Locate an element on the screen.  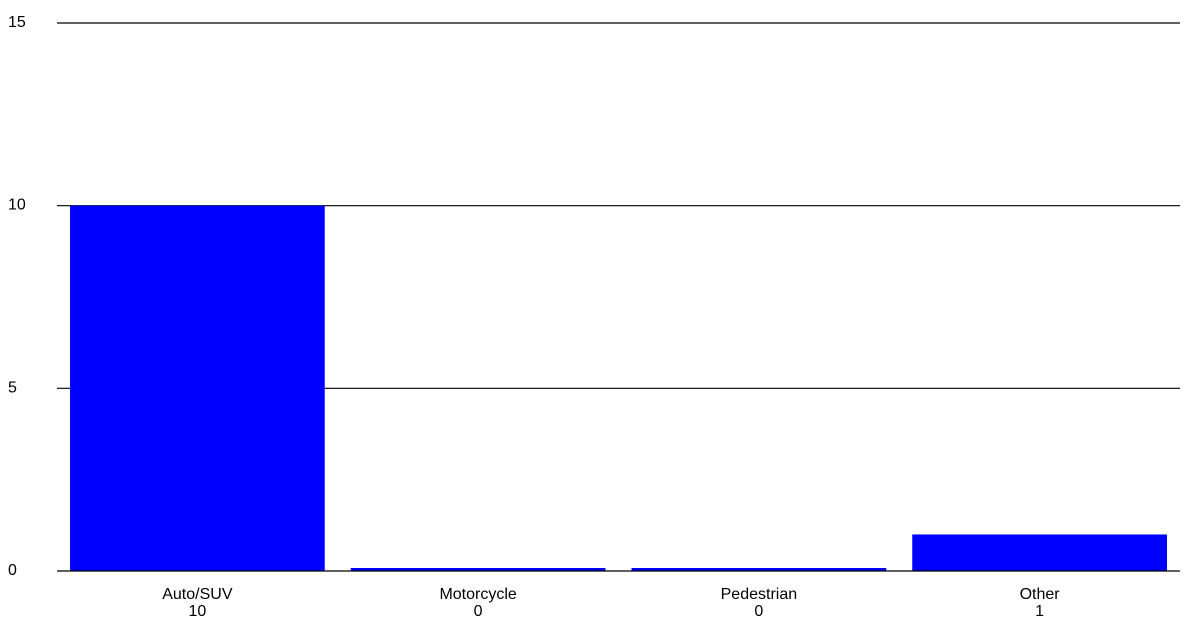
y-tick-label: 10 is located at coordinates (17, 205).